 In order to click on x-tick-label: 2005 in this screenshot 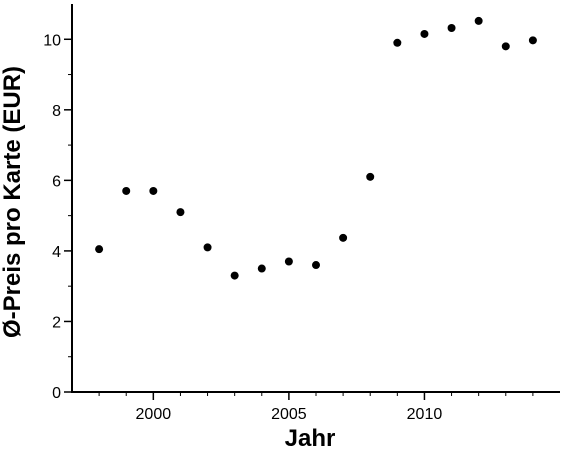, I will do `click(289, 414)`.